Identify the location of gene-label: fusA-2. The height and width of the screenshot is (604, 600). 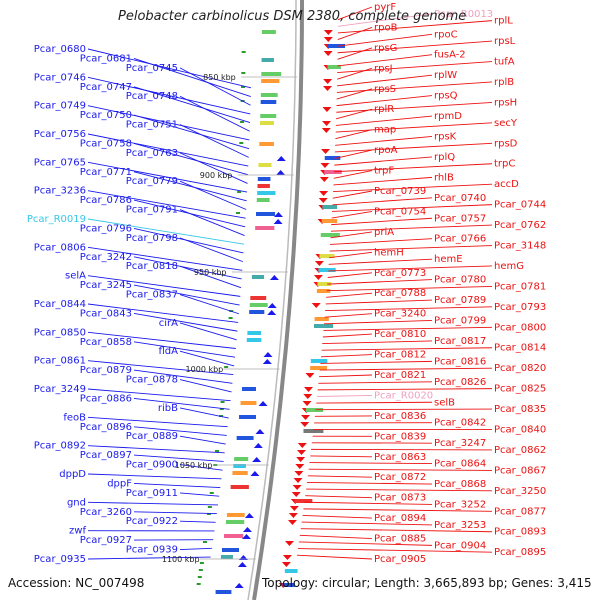
(450, 55).